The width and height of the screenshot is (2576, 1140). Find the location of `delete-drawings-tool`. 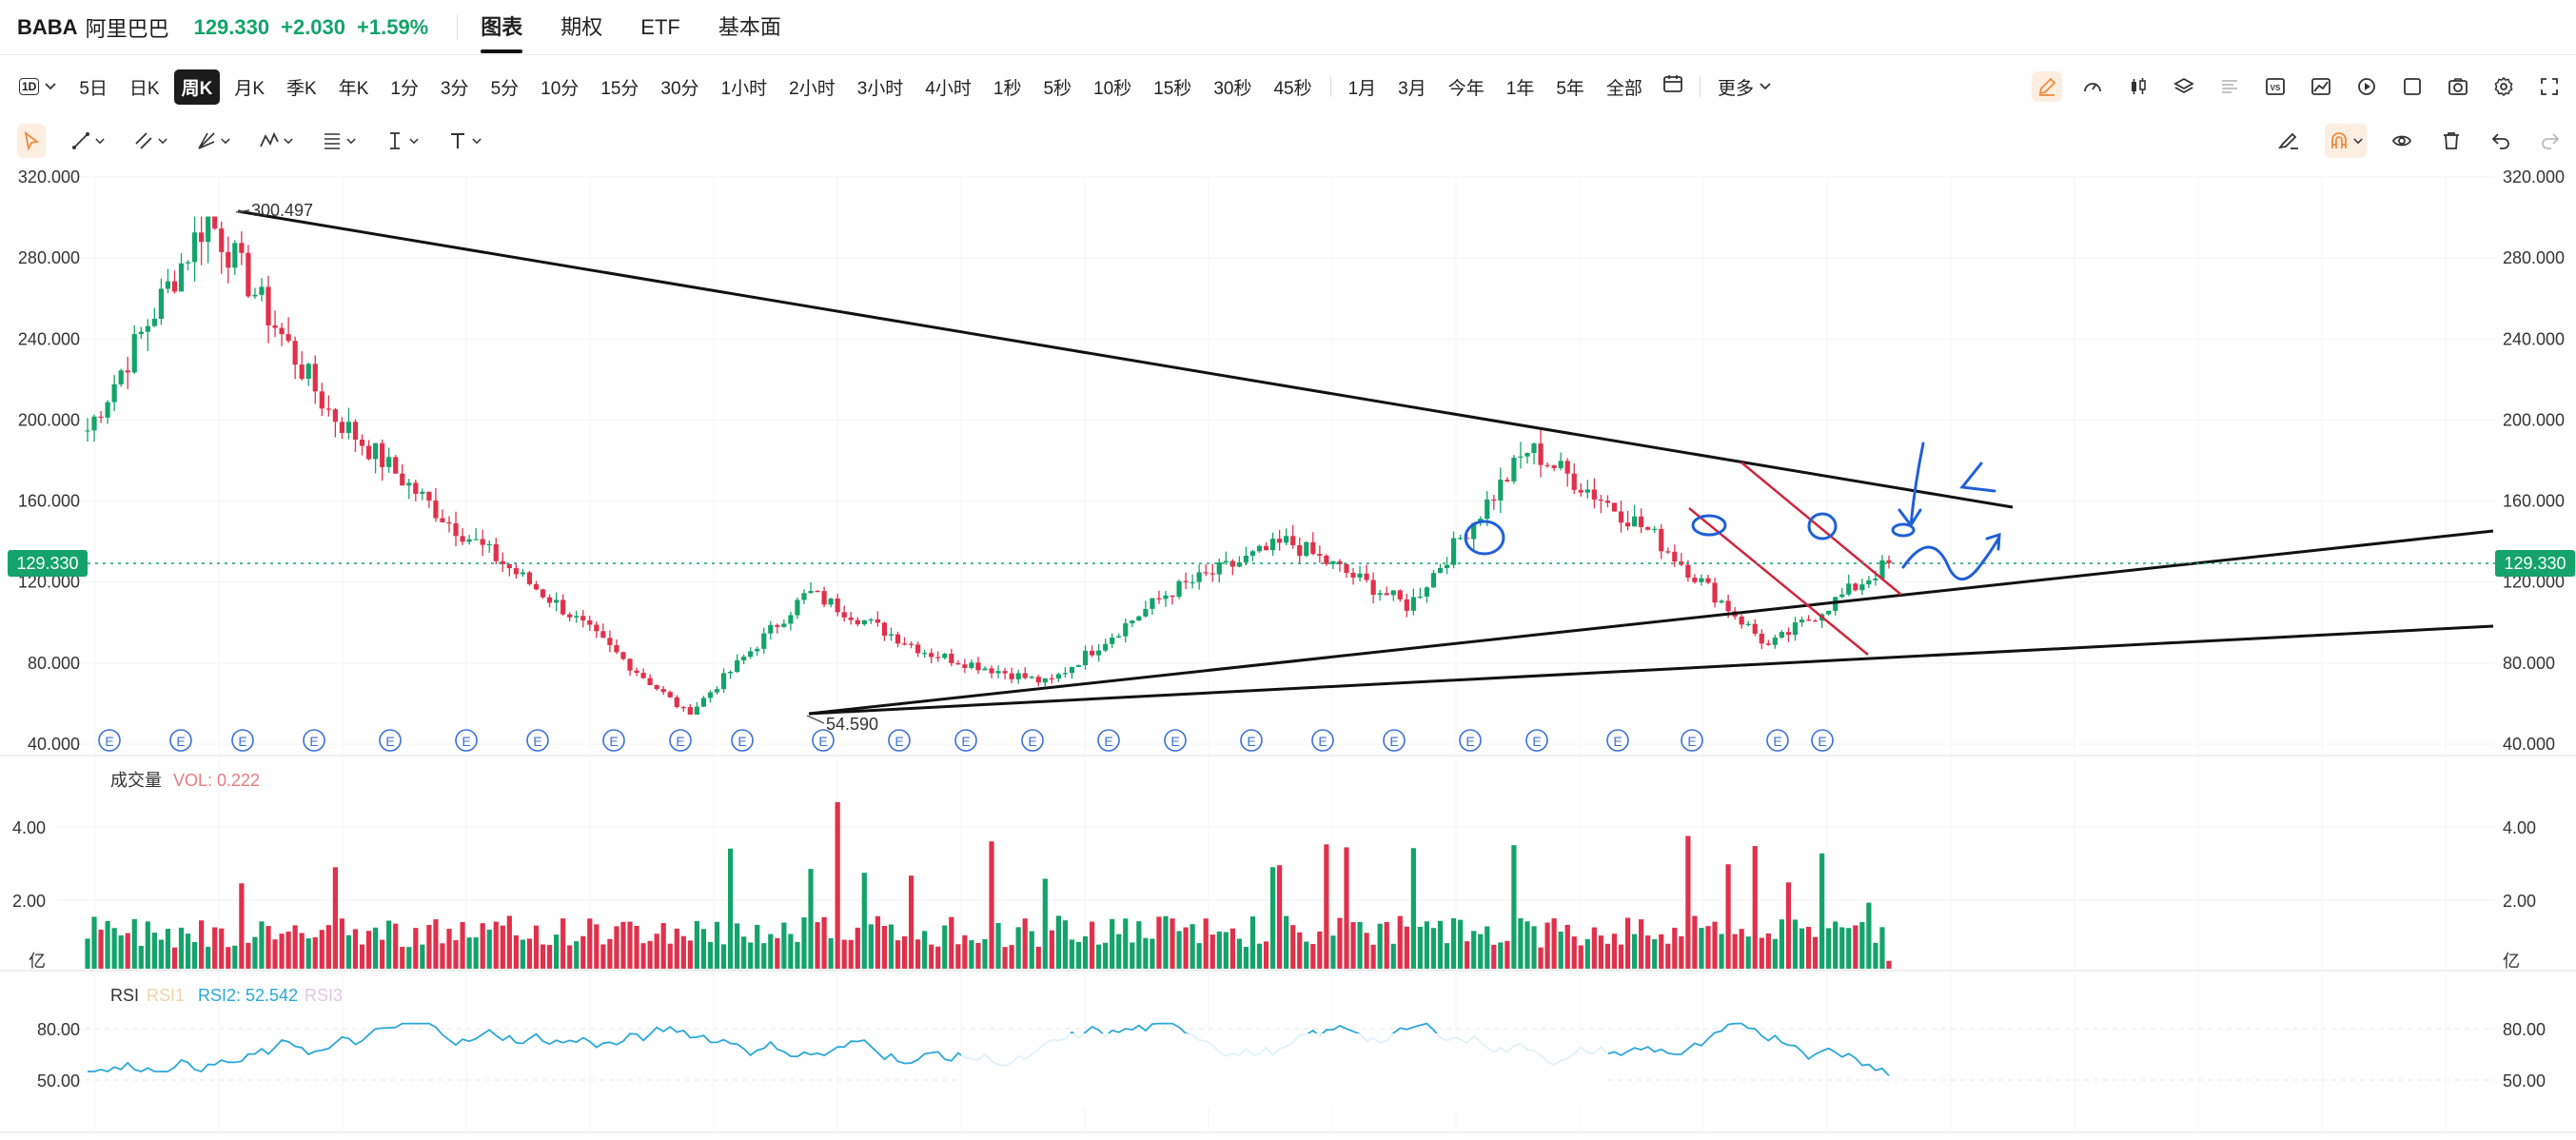

delete-drawings-tool is located at coordinates (2451, 141).